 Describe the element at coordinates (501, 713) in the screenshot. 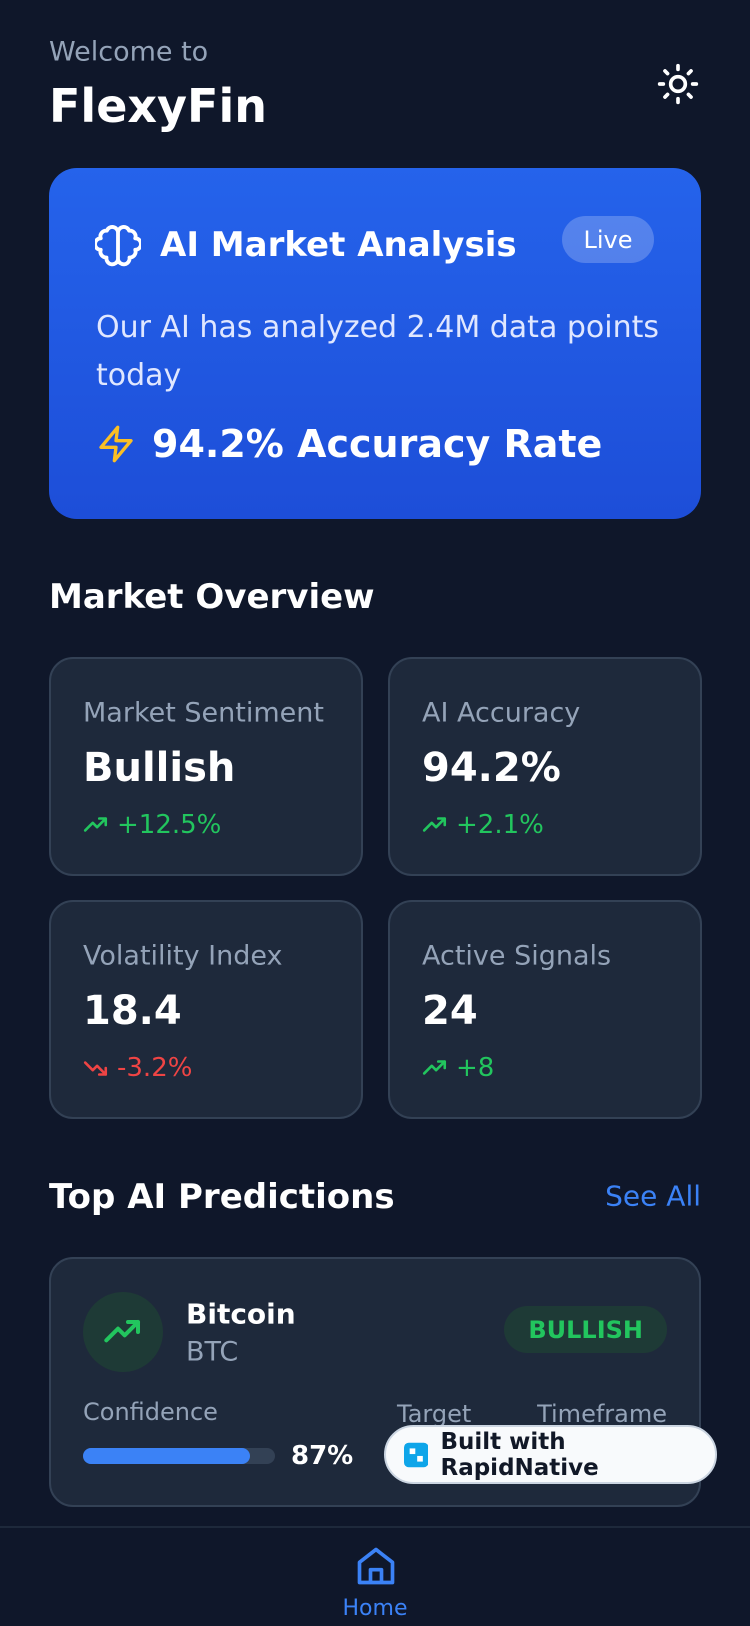

I see `stat-label: AI Accuracy` at that location.